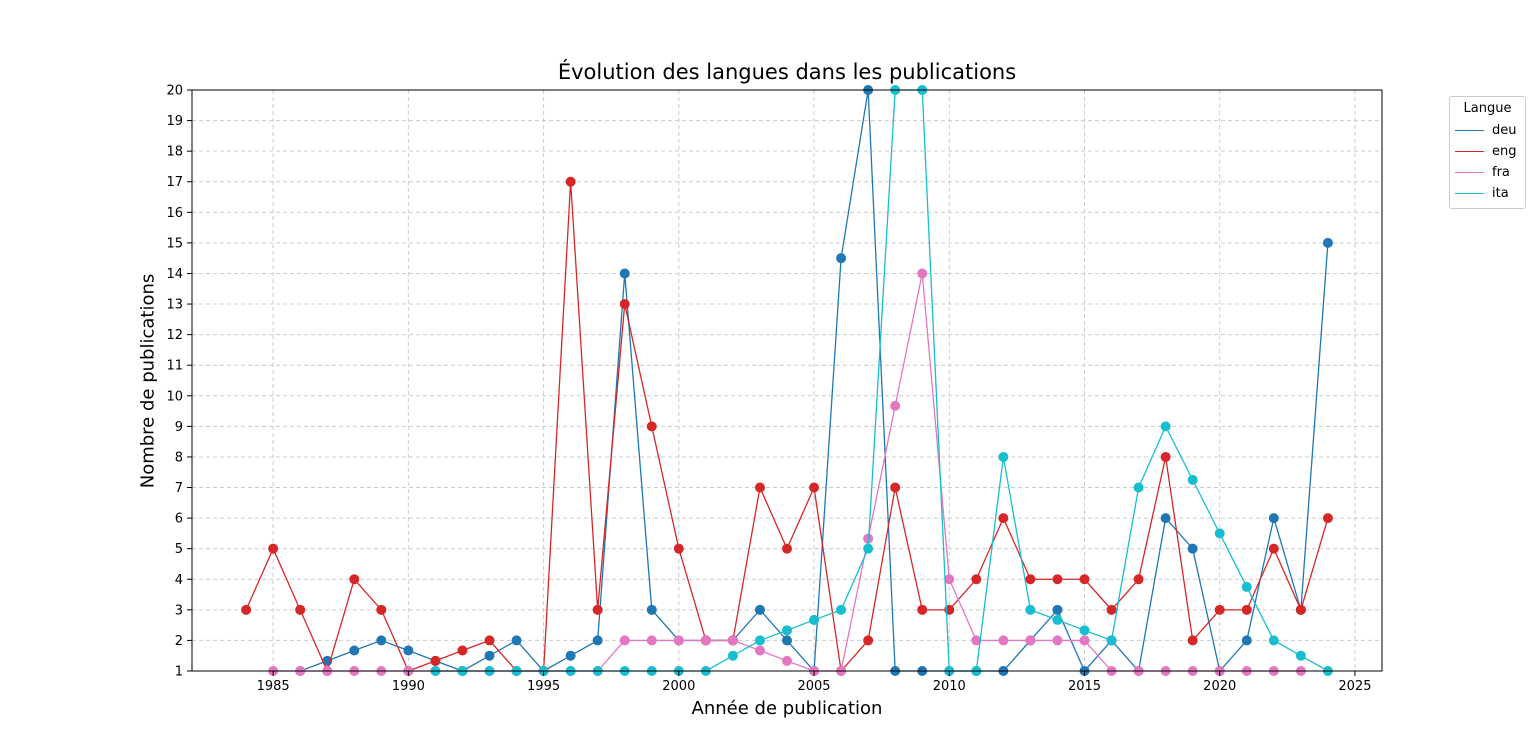 The image size is (1536, 754). I want to click on x-tick-label: 2015, so click(1084, 686).